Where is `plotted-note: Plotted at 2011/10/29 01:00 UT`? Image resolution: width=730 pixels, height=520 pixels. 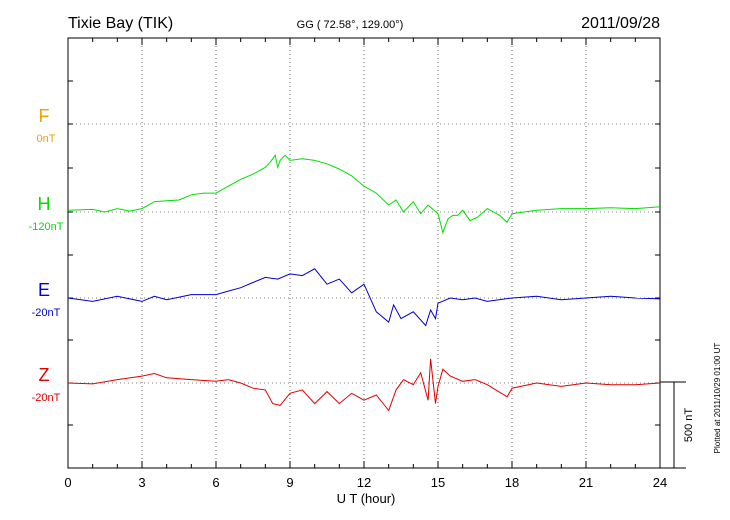 plotted-note: Plotted at 2011/10/29 01:00 UT is located at coordinates (717, 398).